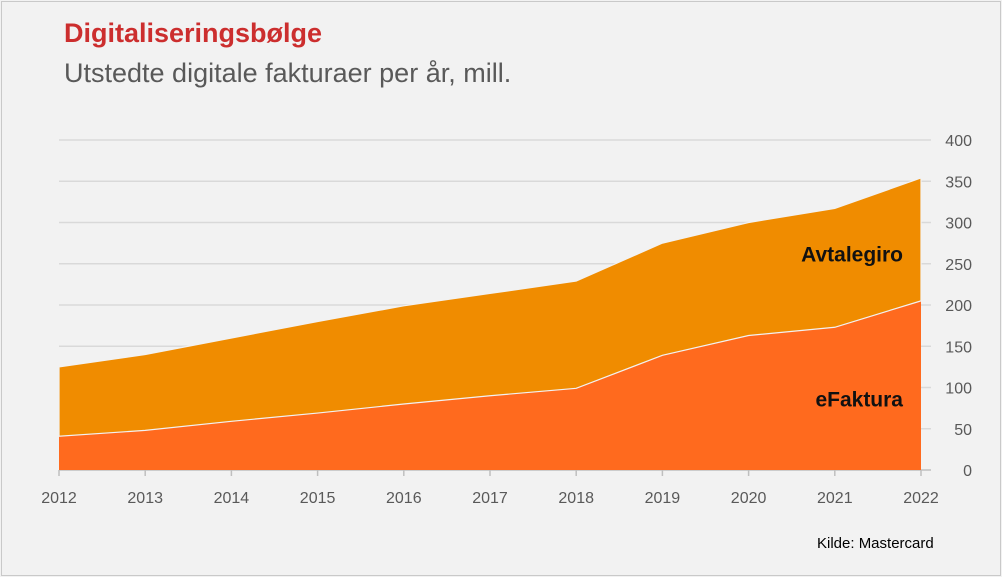 The width and height of the screenshot is (1002, 577). I want to click on x-tick-label: 2017, so click(490, 498).